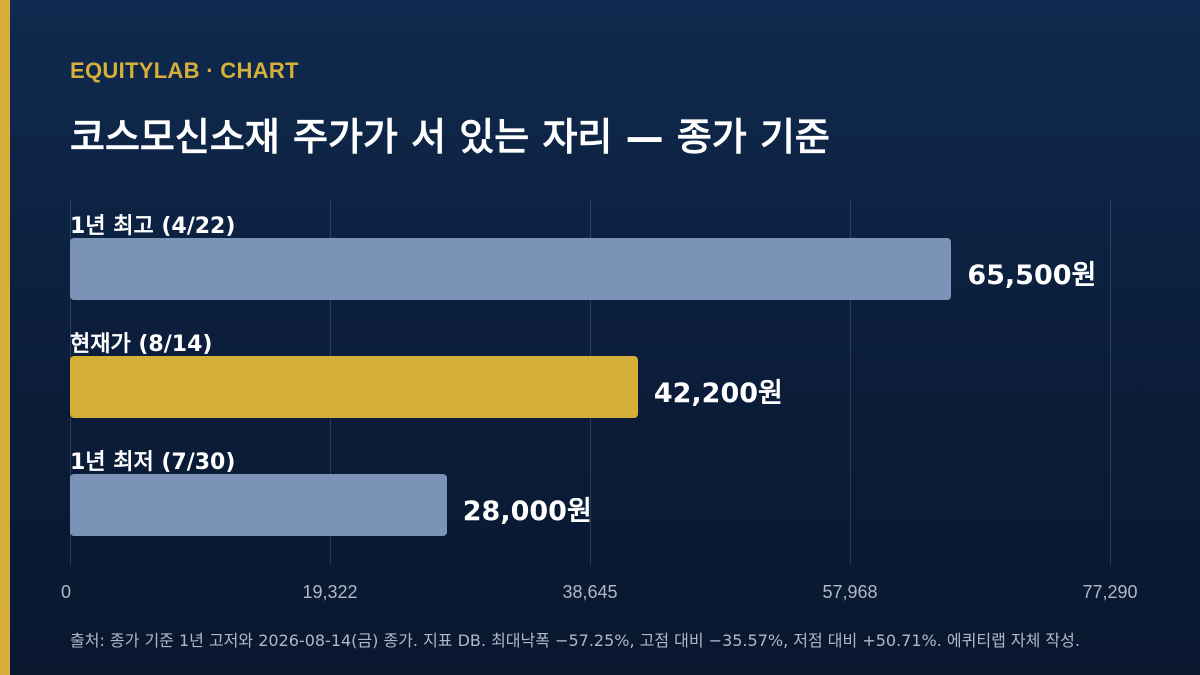  Describe the element at coordinates (153, 226) in the screenshot. I see `category-label: 1년 최고 (4/22)` at that location.